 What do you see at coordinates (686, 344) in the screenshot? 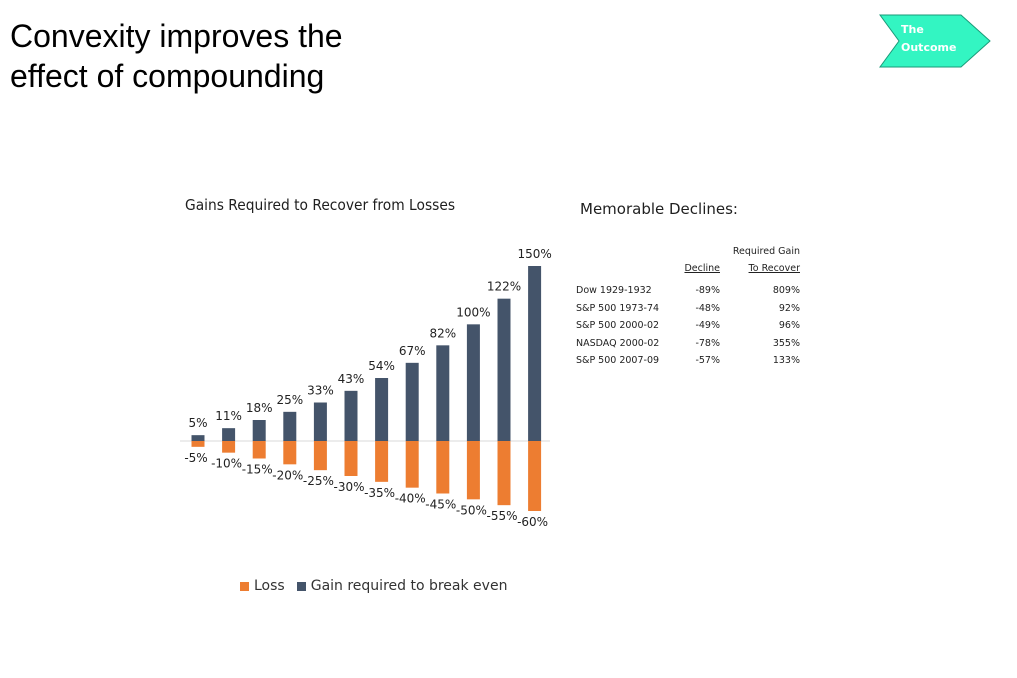
I see `table-row: NASDAQ 2000-02 -78% 355%` at bounding box center [686, 344].